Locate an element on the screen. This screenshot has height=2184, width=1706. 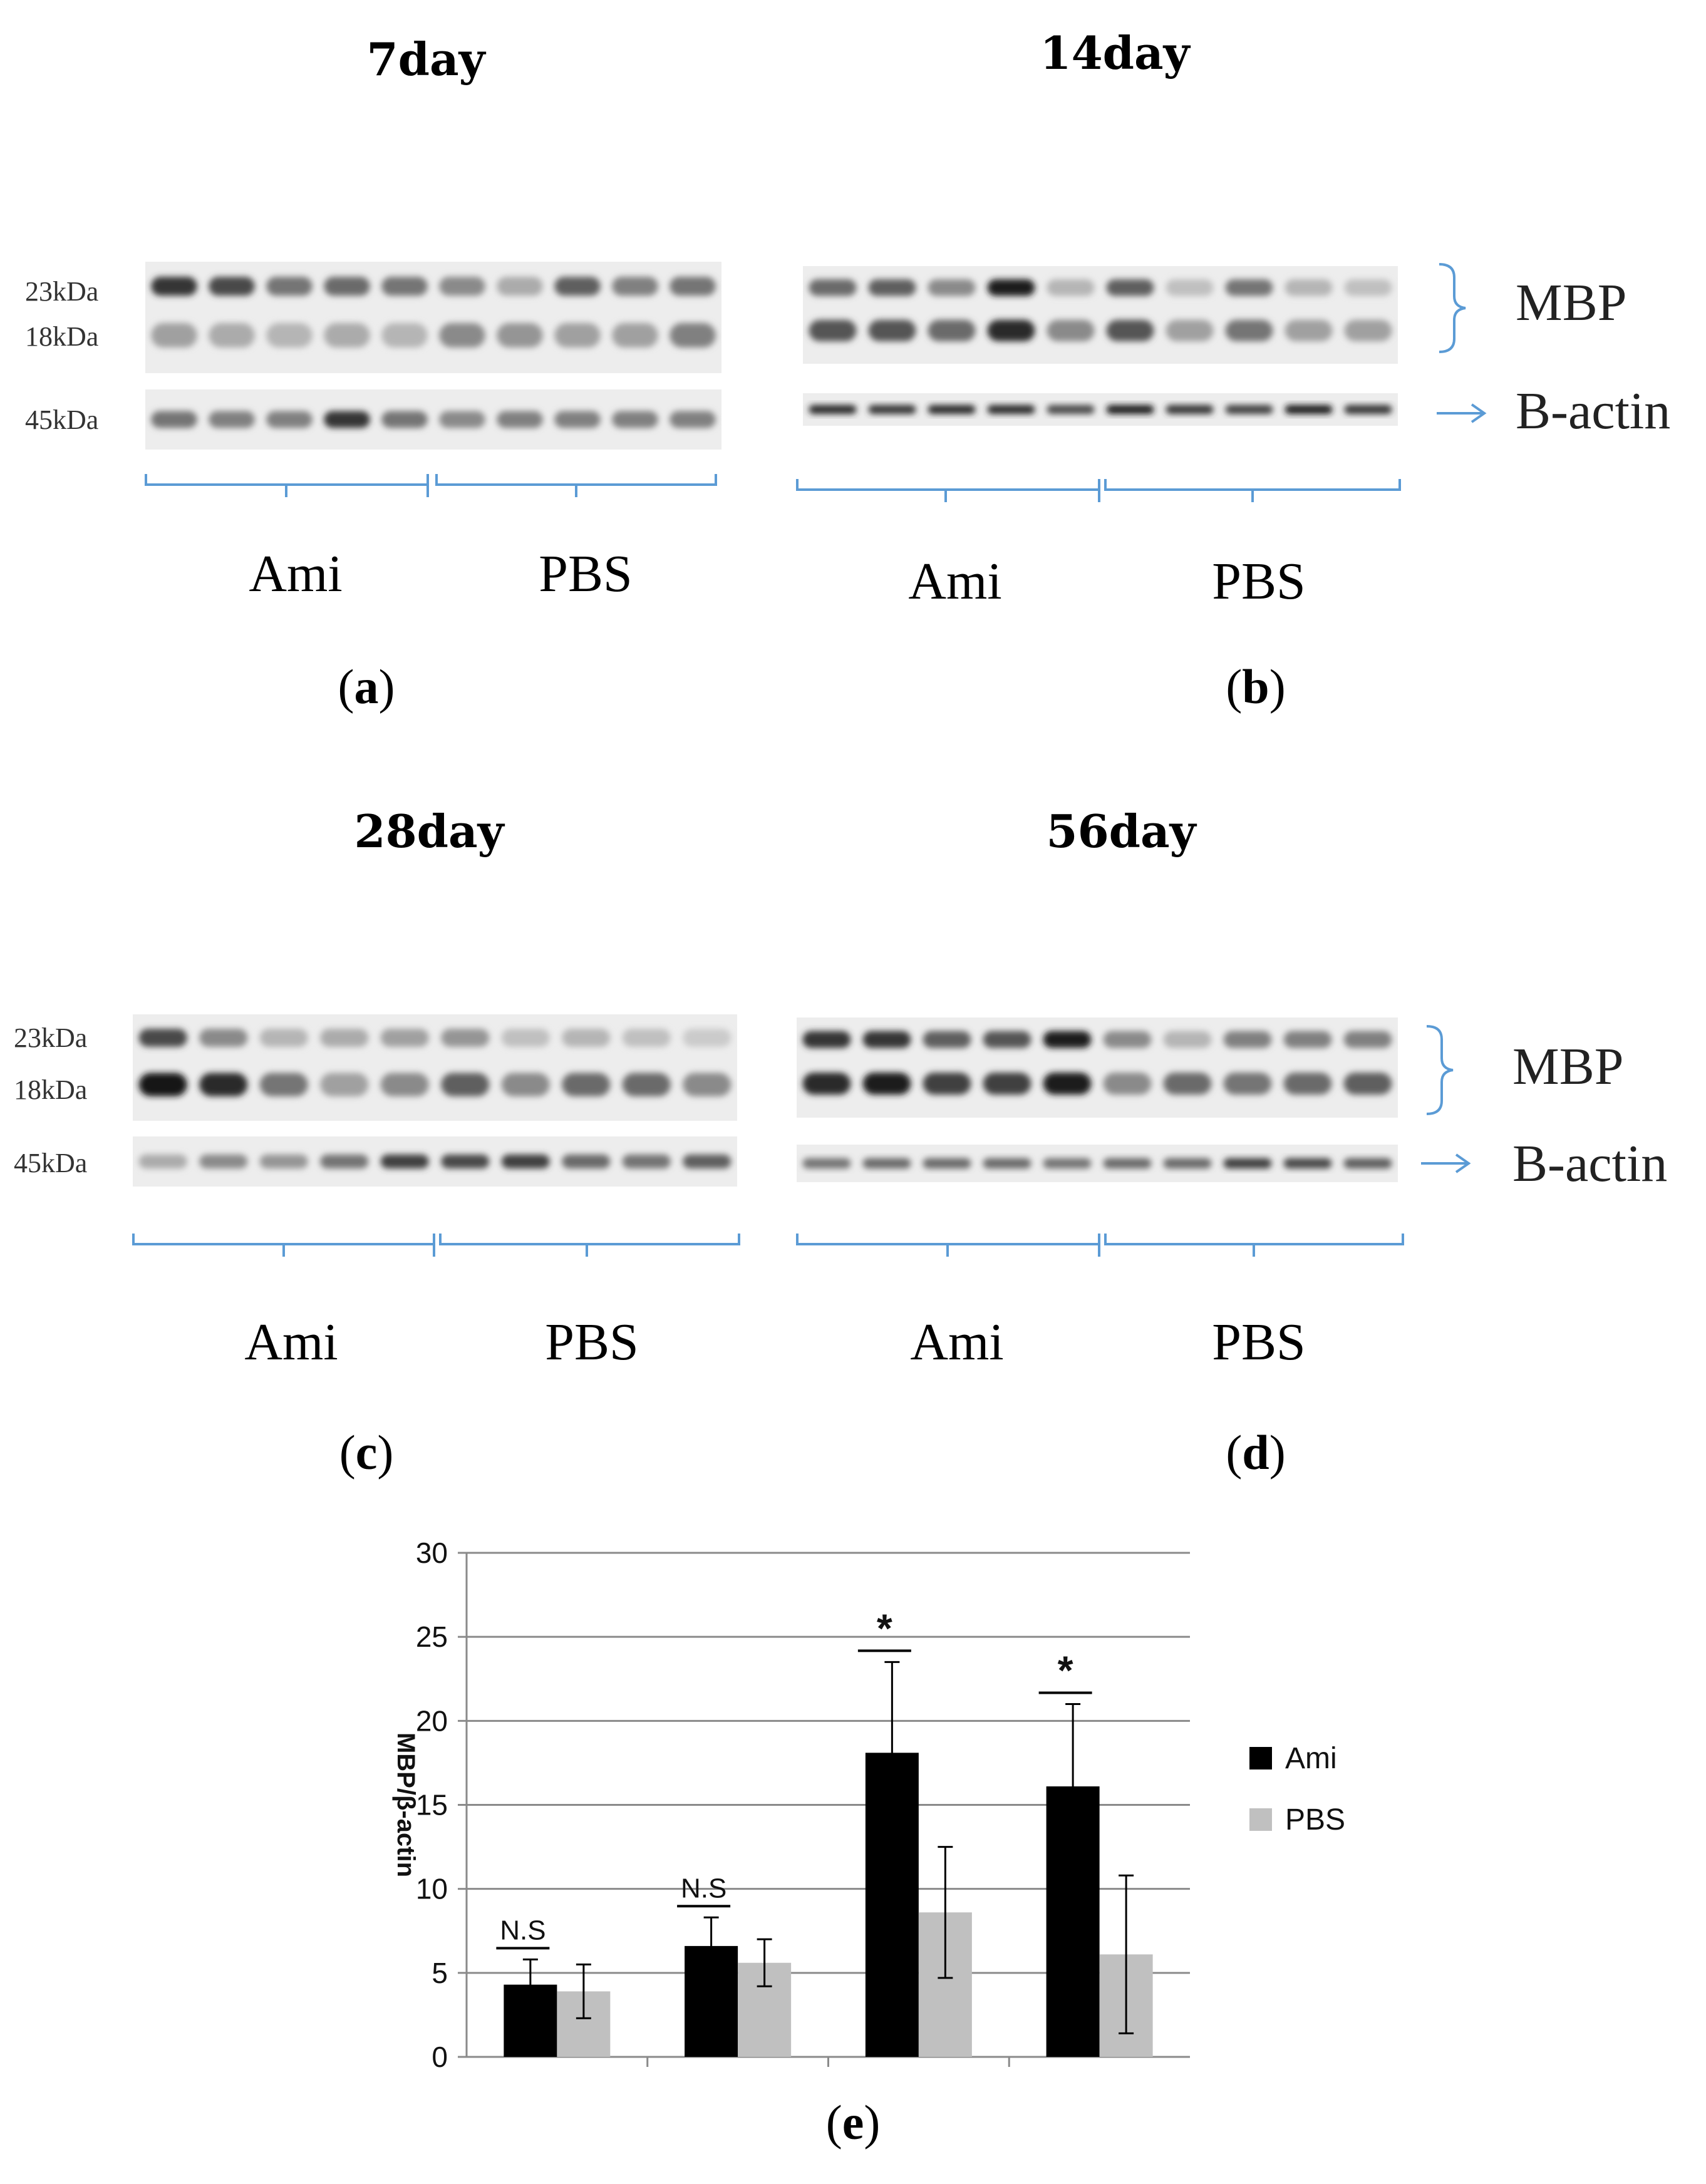
panel-d-actin-blot is located at coordinates (1097, 1163).